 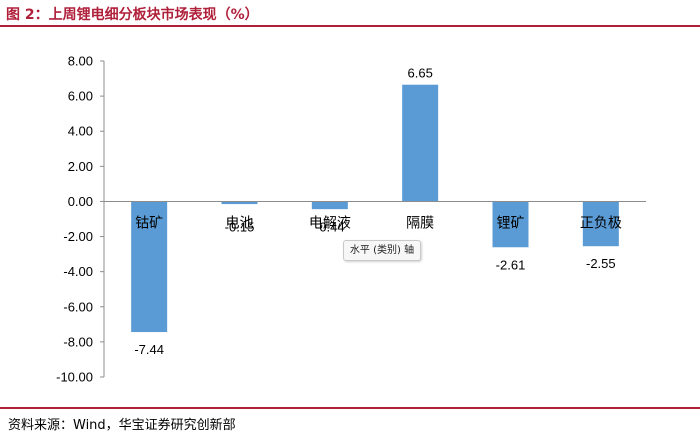 I want to click on y-tick-label: 2.00, so click(x=80, y=166).